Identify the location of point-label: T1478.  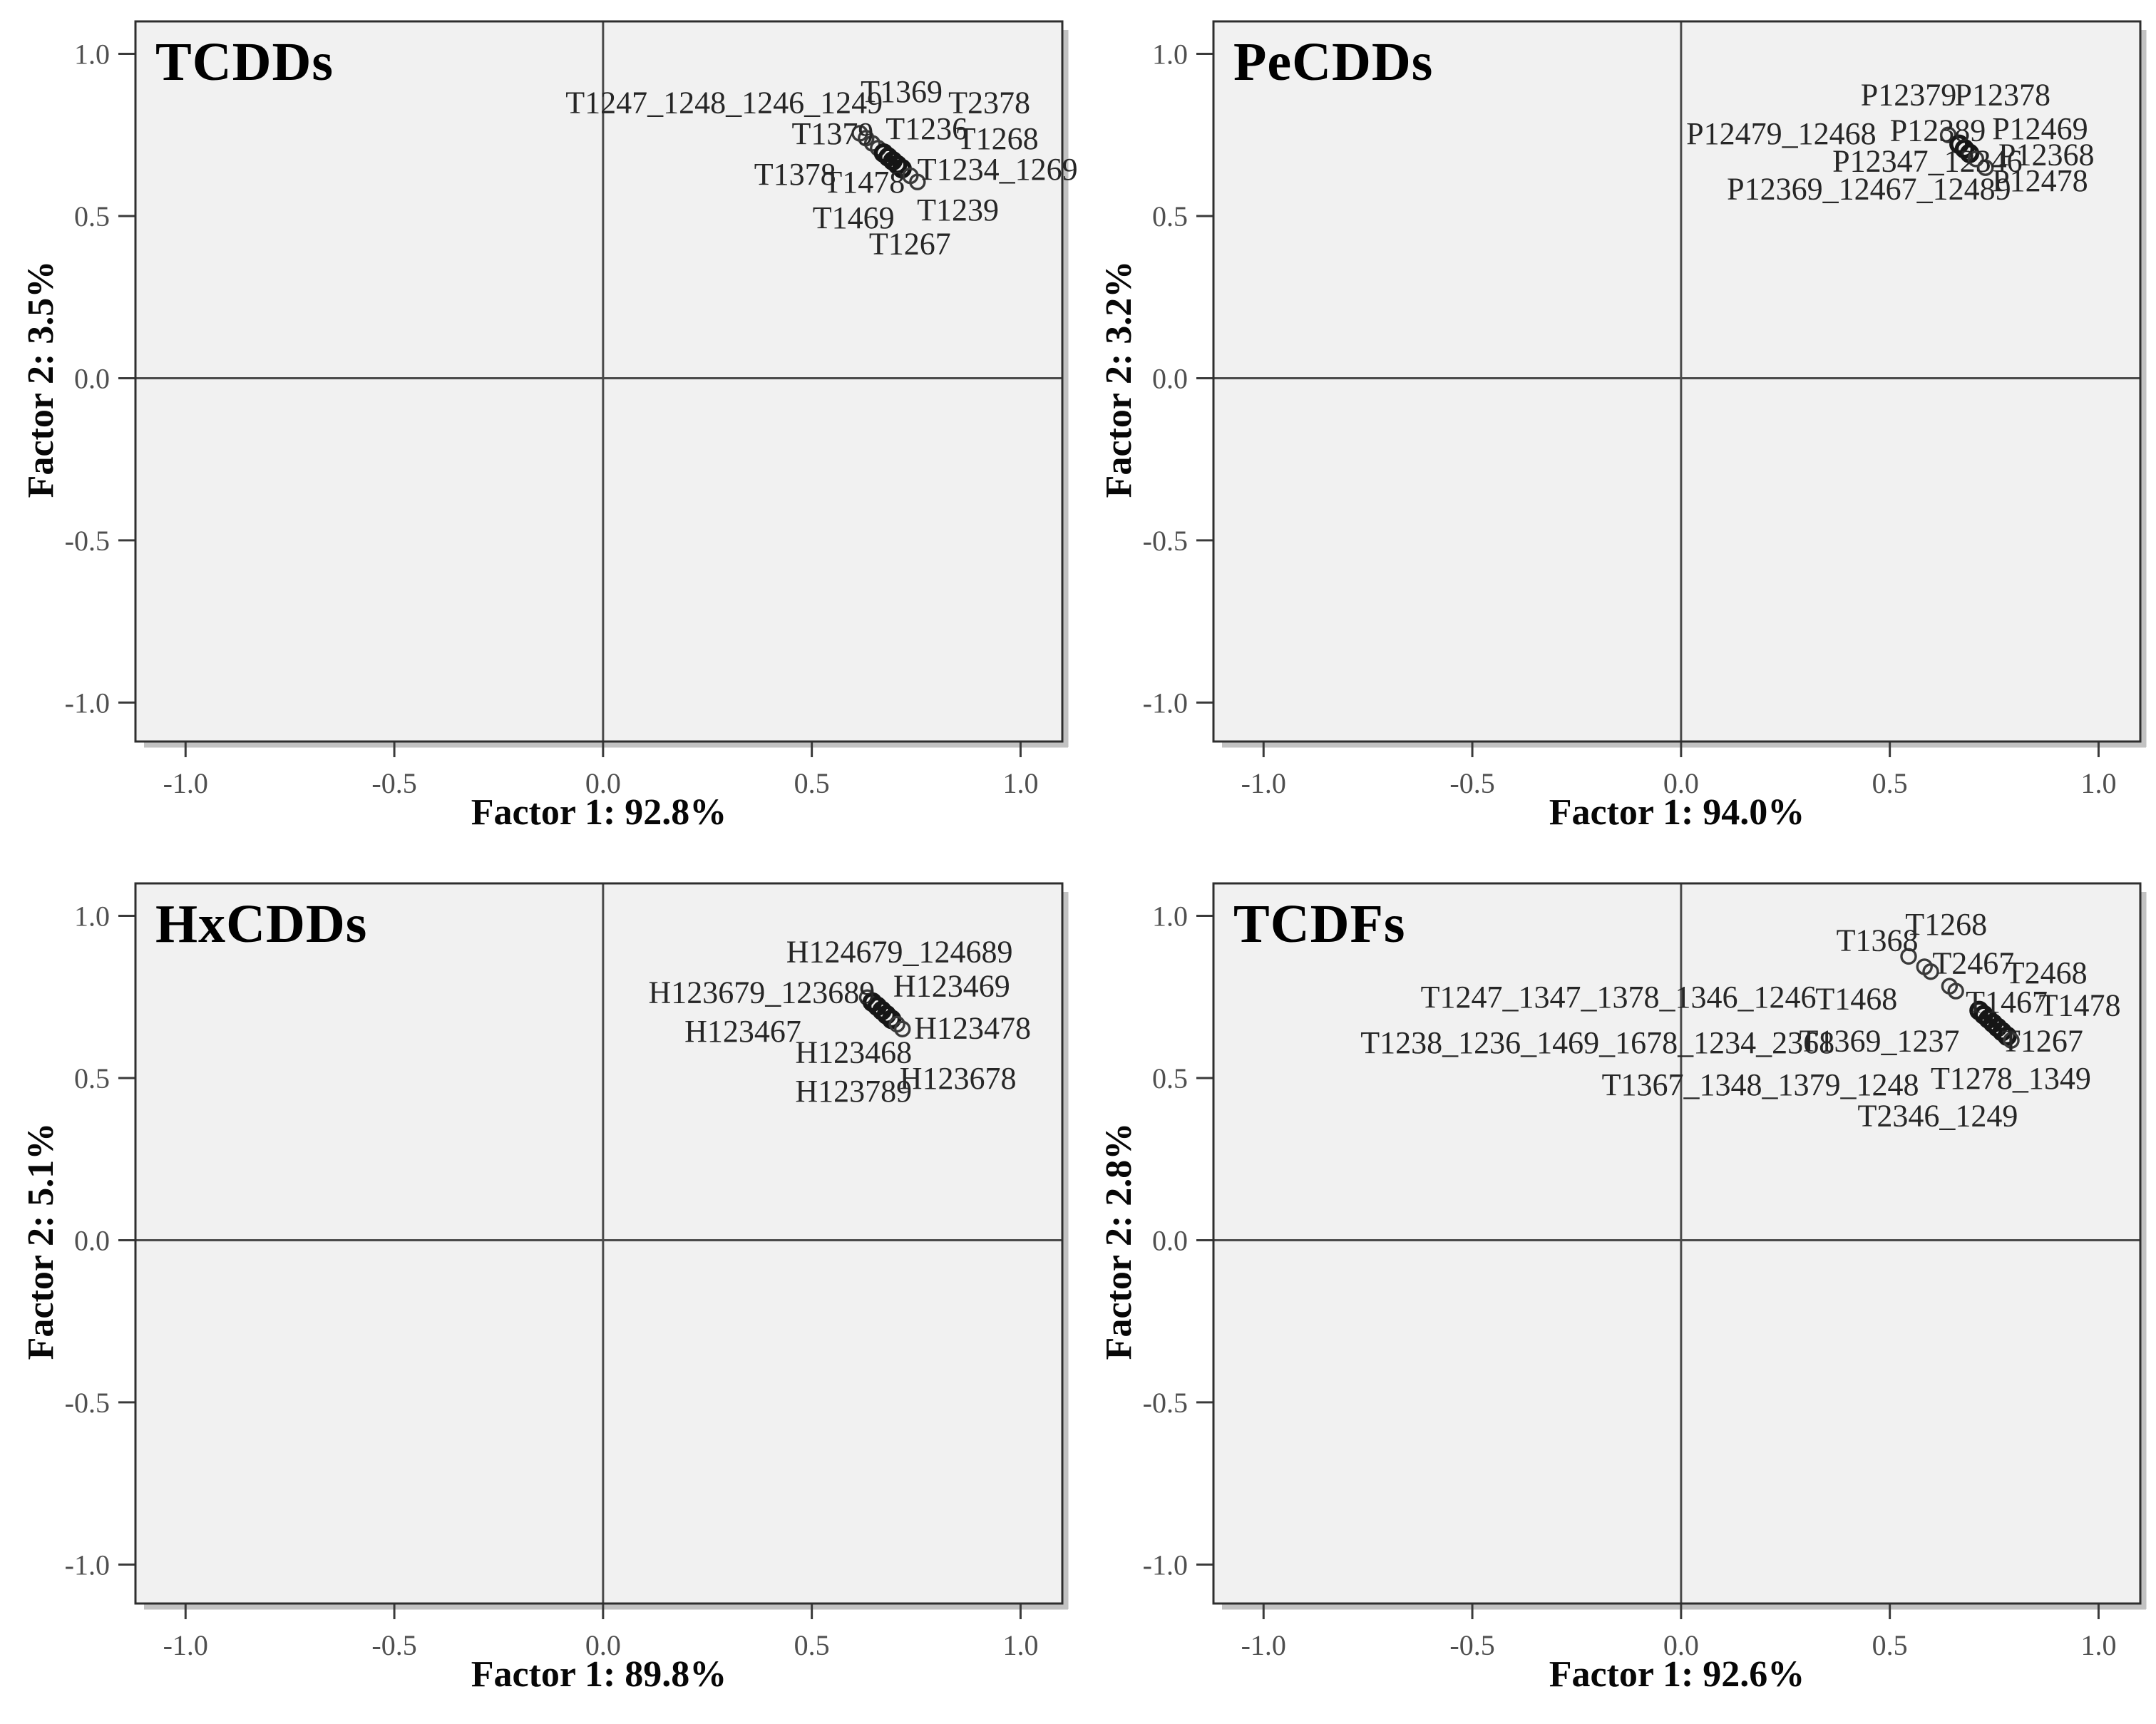
(864, 182).